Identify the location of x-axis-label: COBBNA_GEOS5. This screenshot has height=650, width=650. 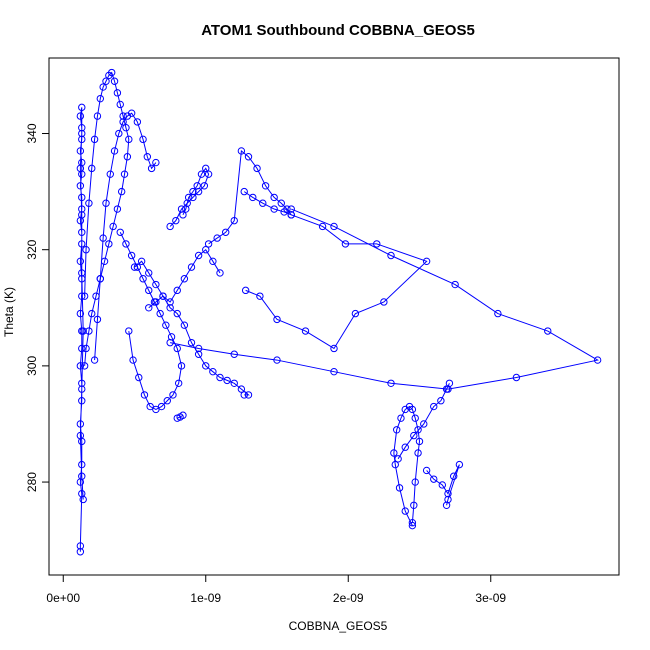
(338, 626).